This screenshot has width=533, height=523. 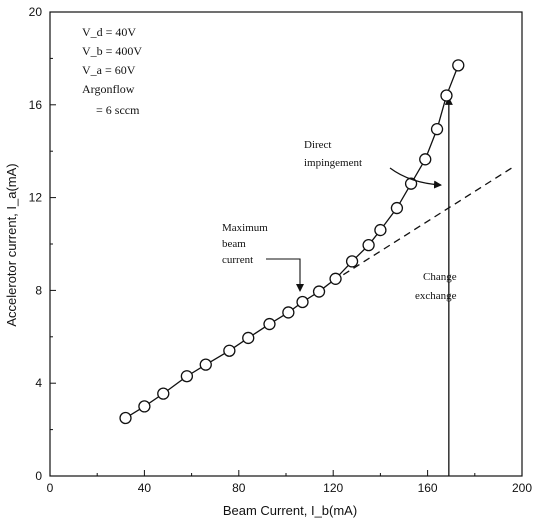 What do you see at coordinates (245, 228) in the screenshot?
I see `annot-max-line1: Maximum` at bounding box center [245, 228].